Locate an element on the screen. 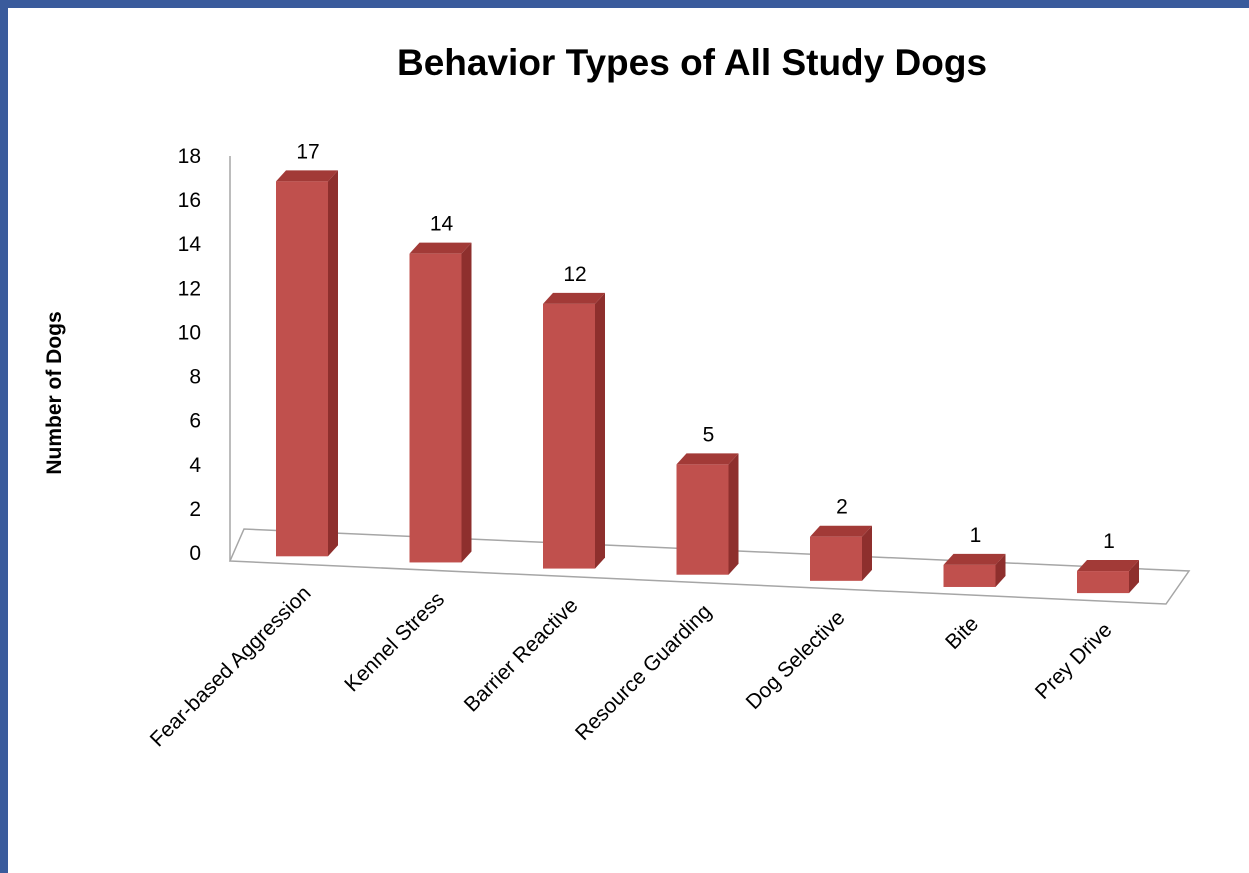  y-tick-label: 12 is located at coordinates (189, 288).